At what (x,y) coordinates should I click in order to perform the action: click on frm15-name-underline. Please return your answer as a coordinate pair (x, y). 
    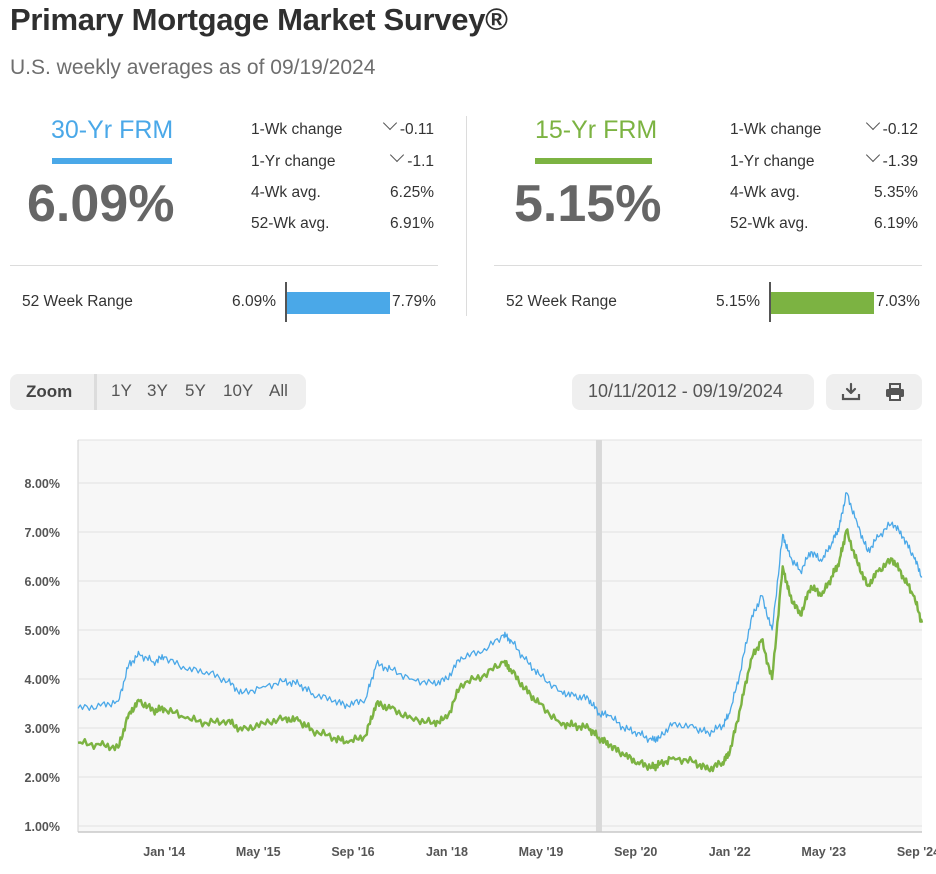
    Looking at the image, I should click on (593, 161).